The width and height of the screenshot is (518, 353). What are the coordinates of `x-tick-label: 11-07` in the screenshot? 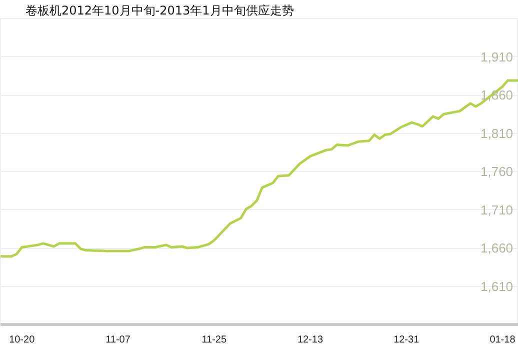 It's located at (118, 340).